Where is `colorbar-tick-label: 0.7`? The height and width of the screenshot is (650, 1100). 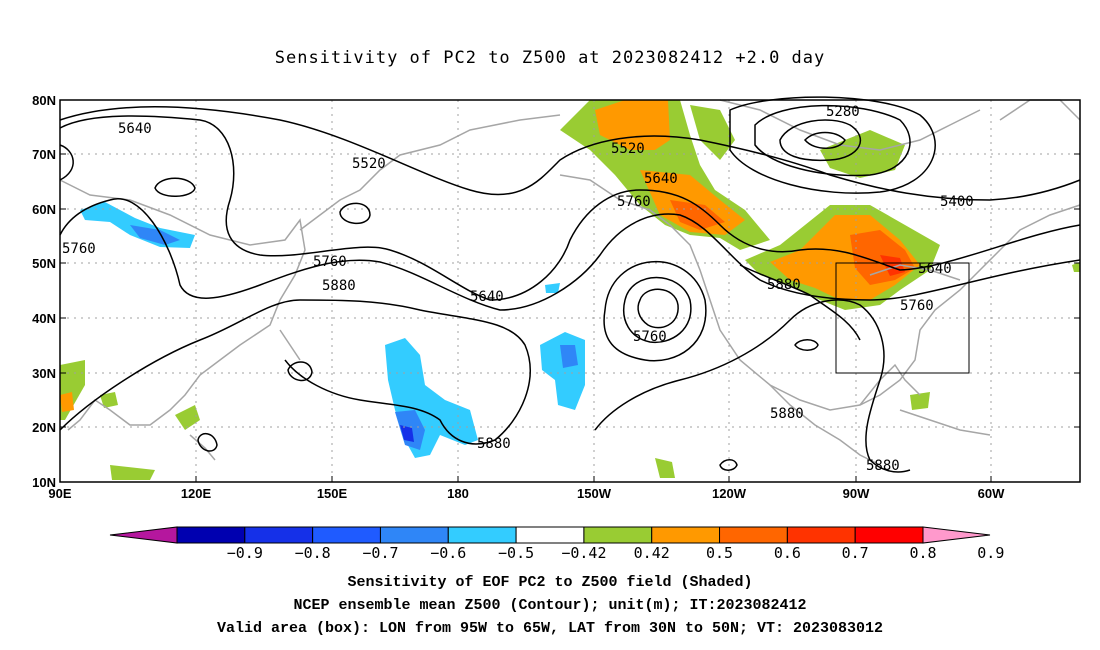 colorbar-tick-label: 0.7 is located at coordinates (855, 553).